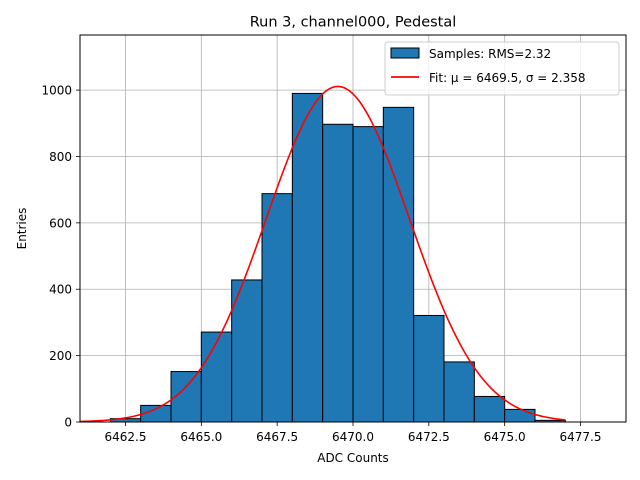 The width and height of the screenshot is (640, 480). Describe the element at coordinates (507, 78) in the screenshot. I see `legend-label-fit: Fit: μ = 6469.5, σ = 2.358` at that location.